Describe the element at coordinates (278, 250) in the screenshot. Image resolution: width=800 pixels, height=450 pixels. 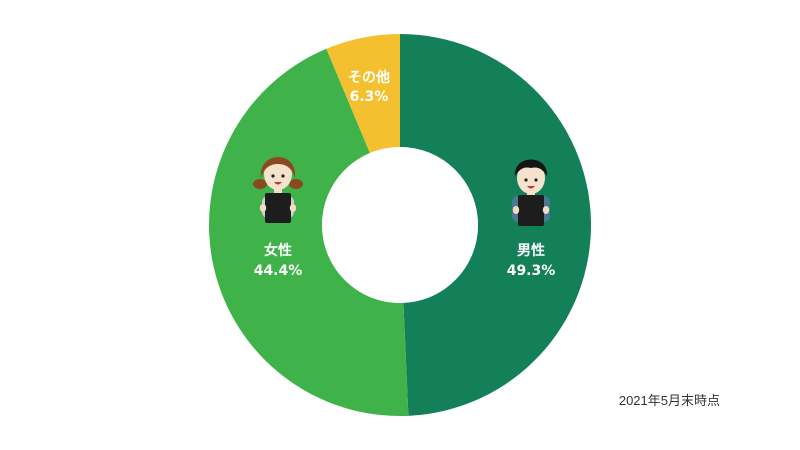
I see `label-female-name: 女性` at that location.